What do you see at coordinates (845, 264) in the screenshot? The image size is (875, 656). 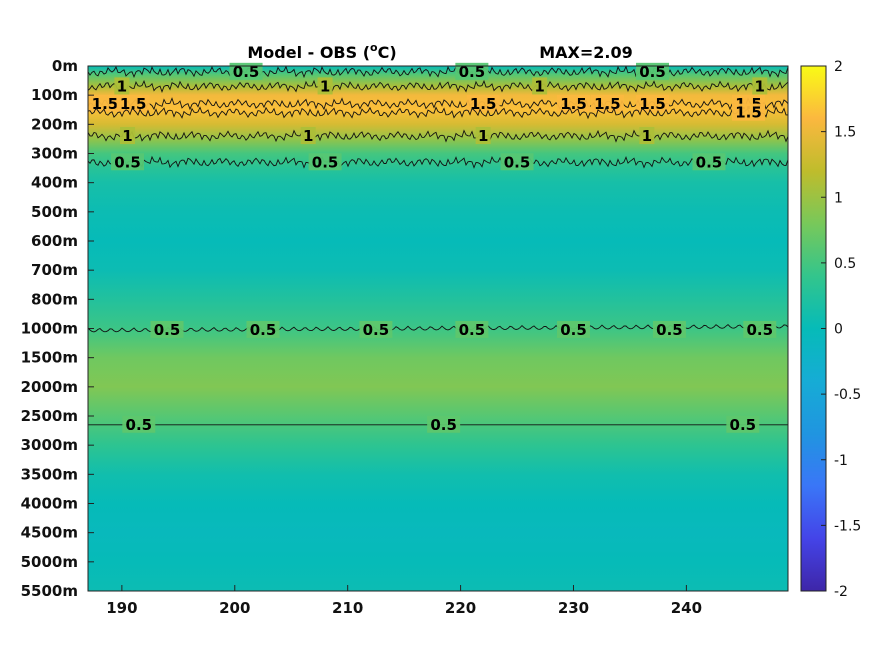 I see `colorbar-tick-label: 0.5` at bounding box center [845, 264].